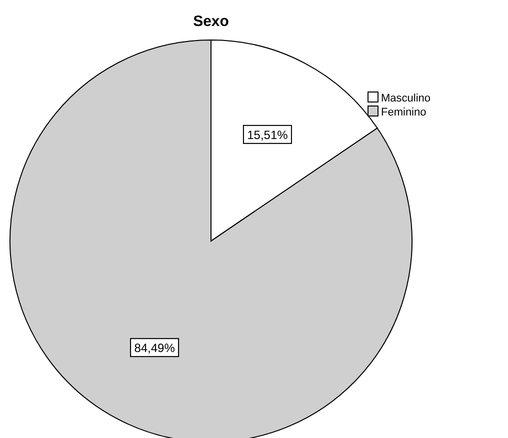 Image resolution: width=508 pixels, height=438 pixels. Describe the element at coordinates (155, 348) in the screenshot. I see `data-label: 84,49%` at that location.